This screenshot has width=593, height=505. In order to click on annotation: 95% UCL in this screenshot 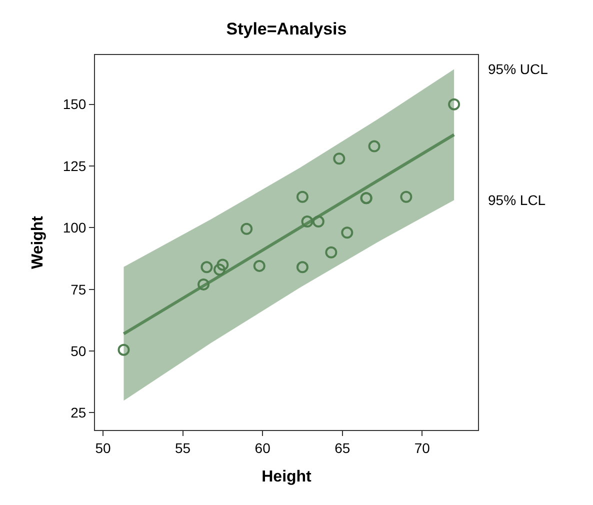, I will do `click(518, 69)`.